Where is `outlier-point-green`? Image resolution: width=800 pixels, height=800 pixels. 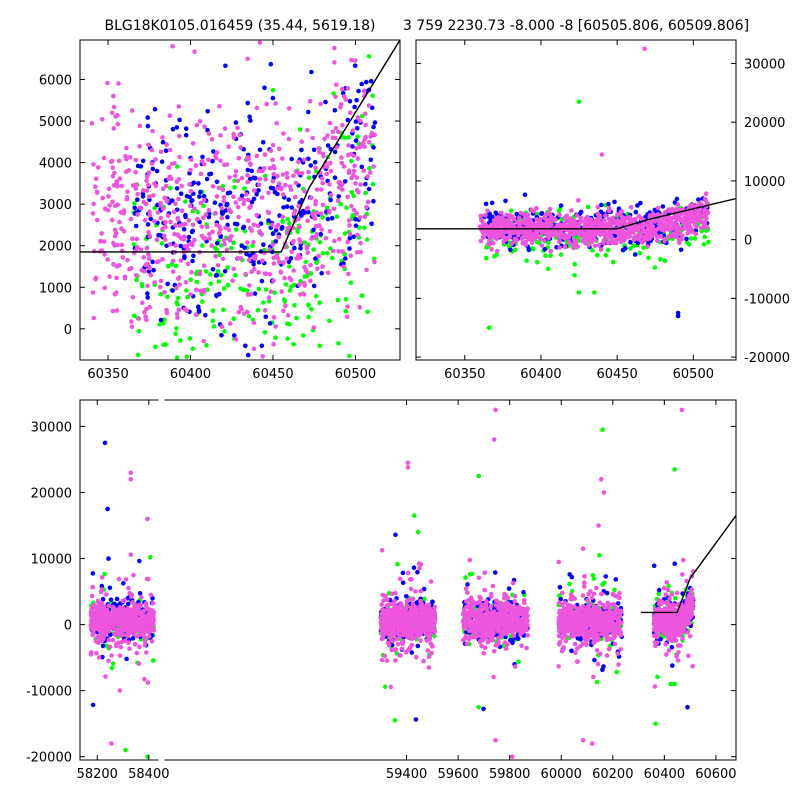 outlier-point-green is located at coordinates (489, 328).